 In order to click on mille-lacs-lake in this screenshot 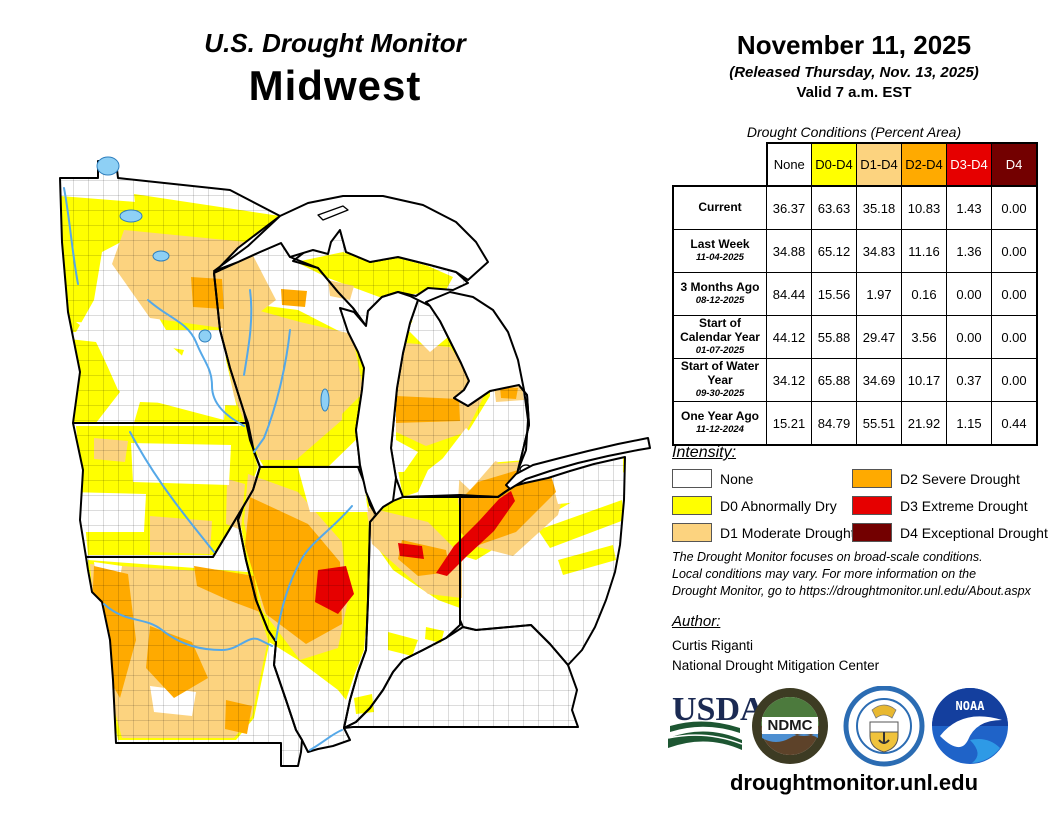, I will do `click(205, 336)`.